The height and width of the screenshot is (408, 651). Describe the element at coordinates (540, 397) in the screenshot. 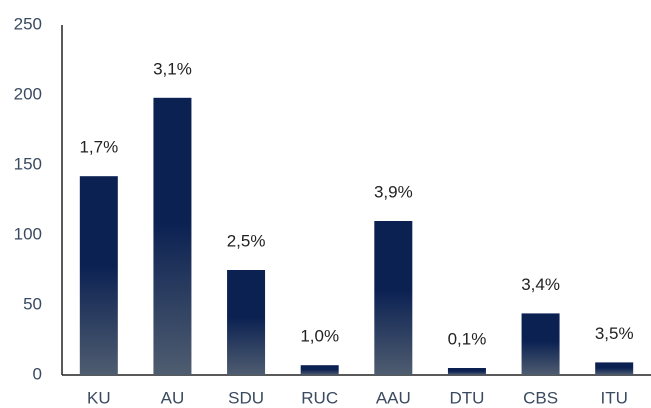

I see `x-tick-label: CBS` at that location.